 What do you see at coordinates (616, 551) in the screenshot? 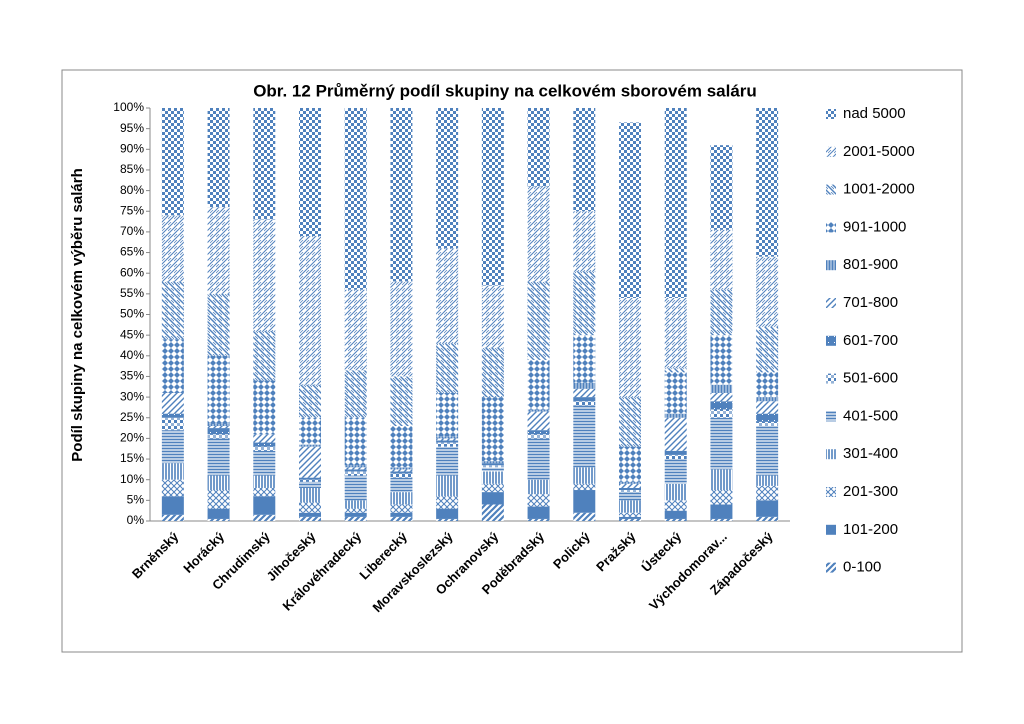
I see `x-tick-label: Pražský` at bounding box center [616, 551].